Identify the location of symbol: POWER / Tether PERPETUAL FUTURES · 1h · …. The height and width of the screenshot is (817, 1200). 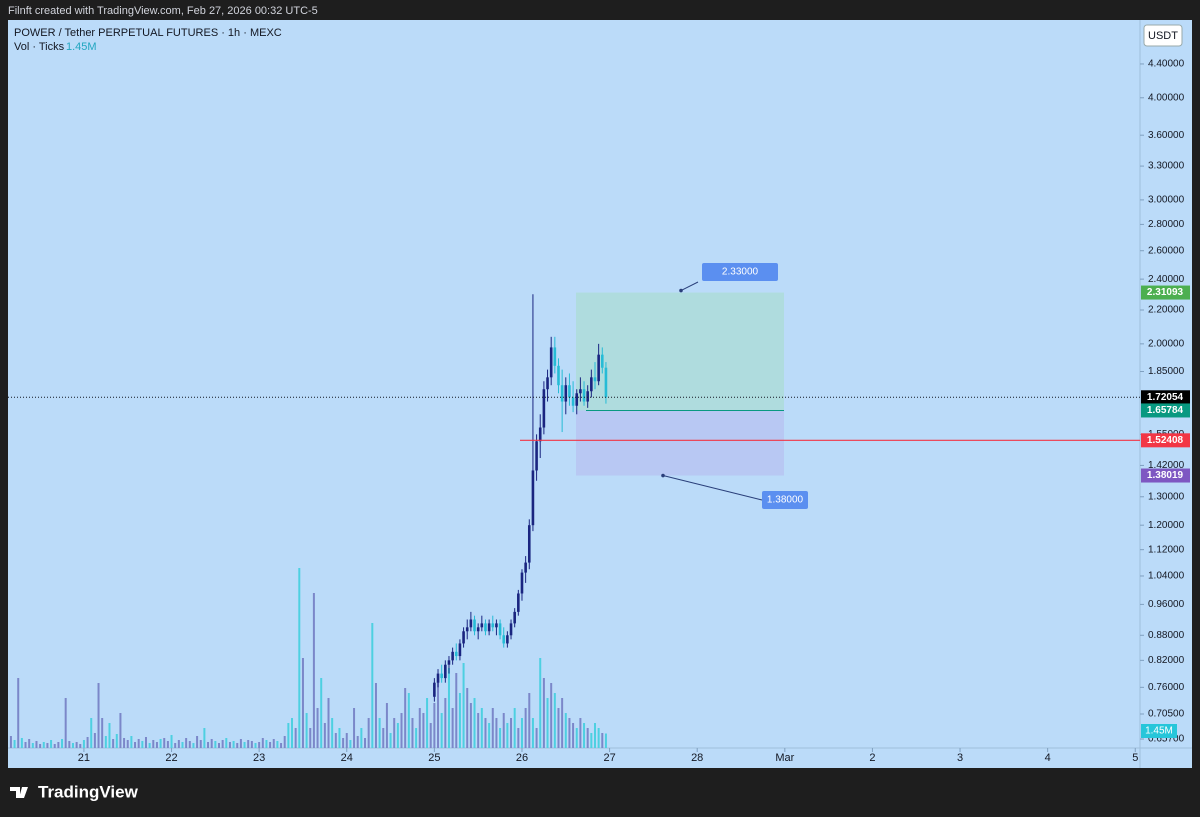
(148, 33).